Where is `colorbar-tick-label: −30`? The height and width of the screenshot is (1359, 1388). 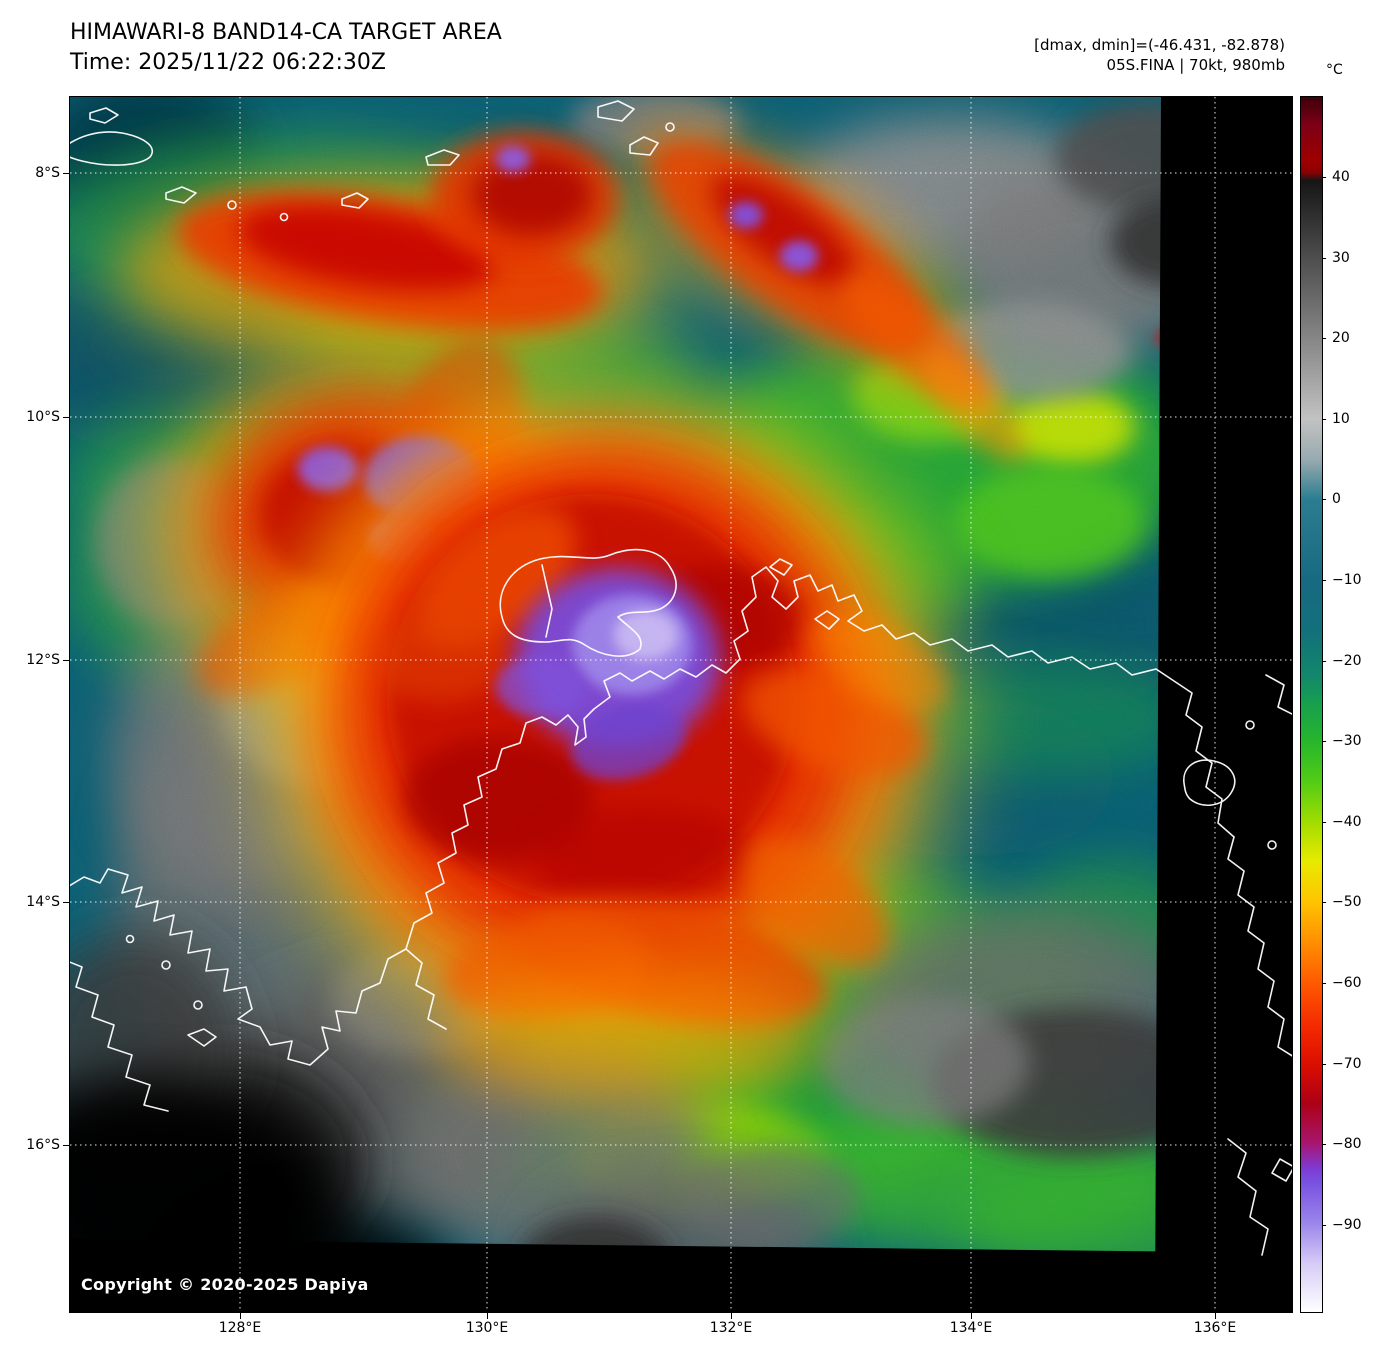 colorbar-tick-label: −30 is located at coordinates (1347, 741).